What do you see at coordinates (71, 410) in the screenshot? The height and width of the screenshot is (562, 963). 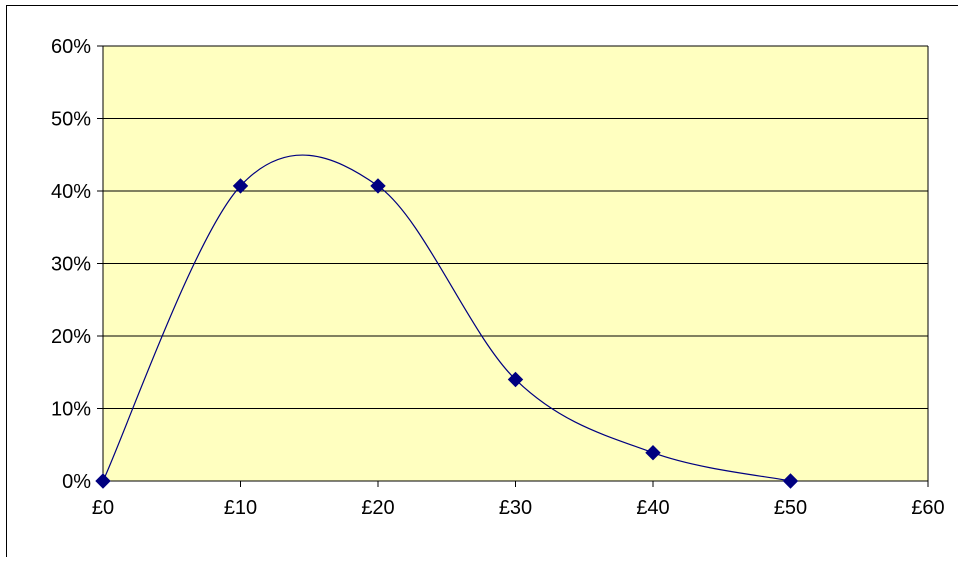 I see `y-tick-label: 10%` at bounding box center [71, 410].